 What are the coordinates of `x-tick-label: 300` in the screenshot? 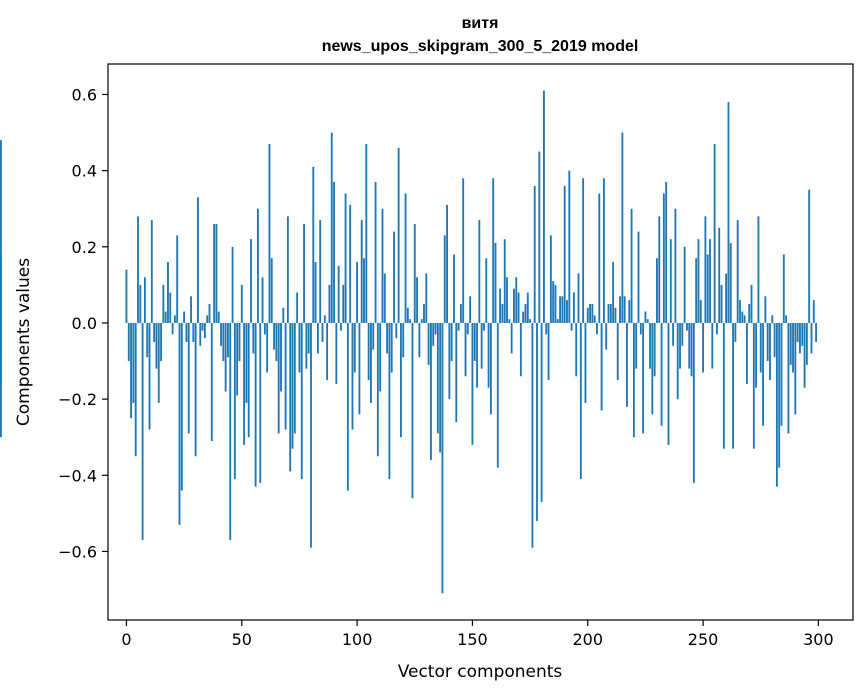 It's located at (818, 639).